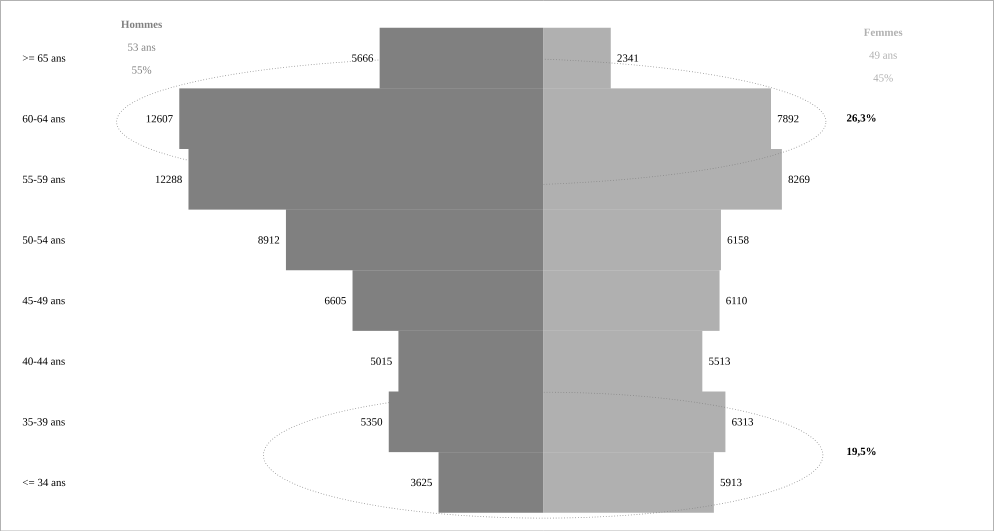 This screenshot has width=994, height=531. What do you see at coordinates (142, 47) in the screenshot?
I see `annotation: 53 ans` at bounding box center [142, 47].